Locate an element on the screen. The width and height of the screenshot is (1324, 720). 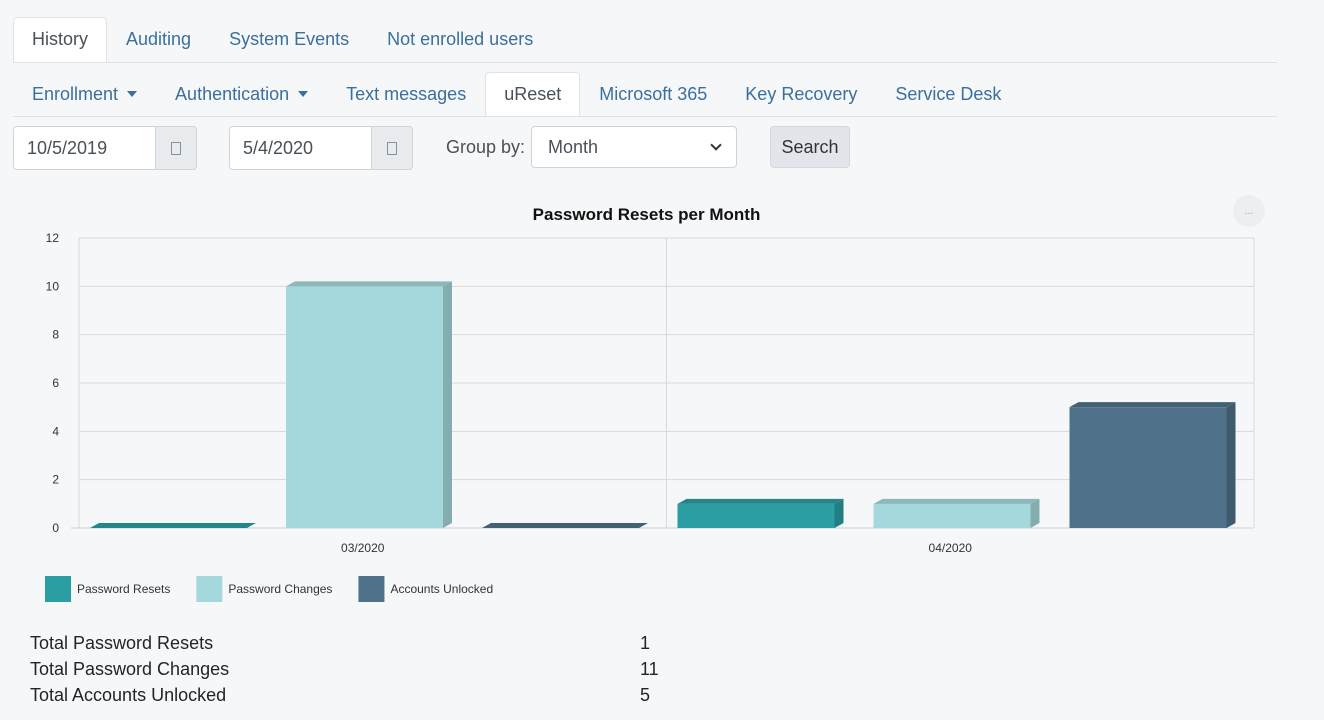
search-button: Search is located at coordinates (810, 147).